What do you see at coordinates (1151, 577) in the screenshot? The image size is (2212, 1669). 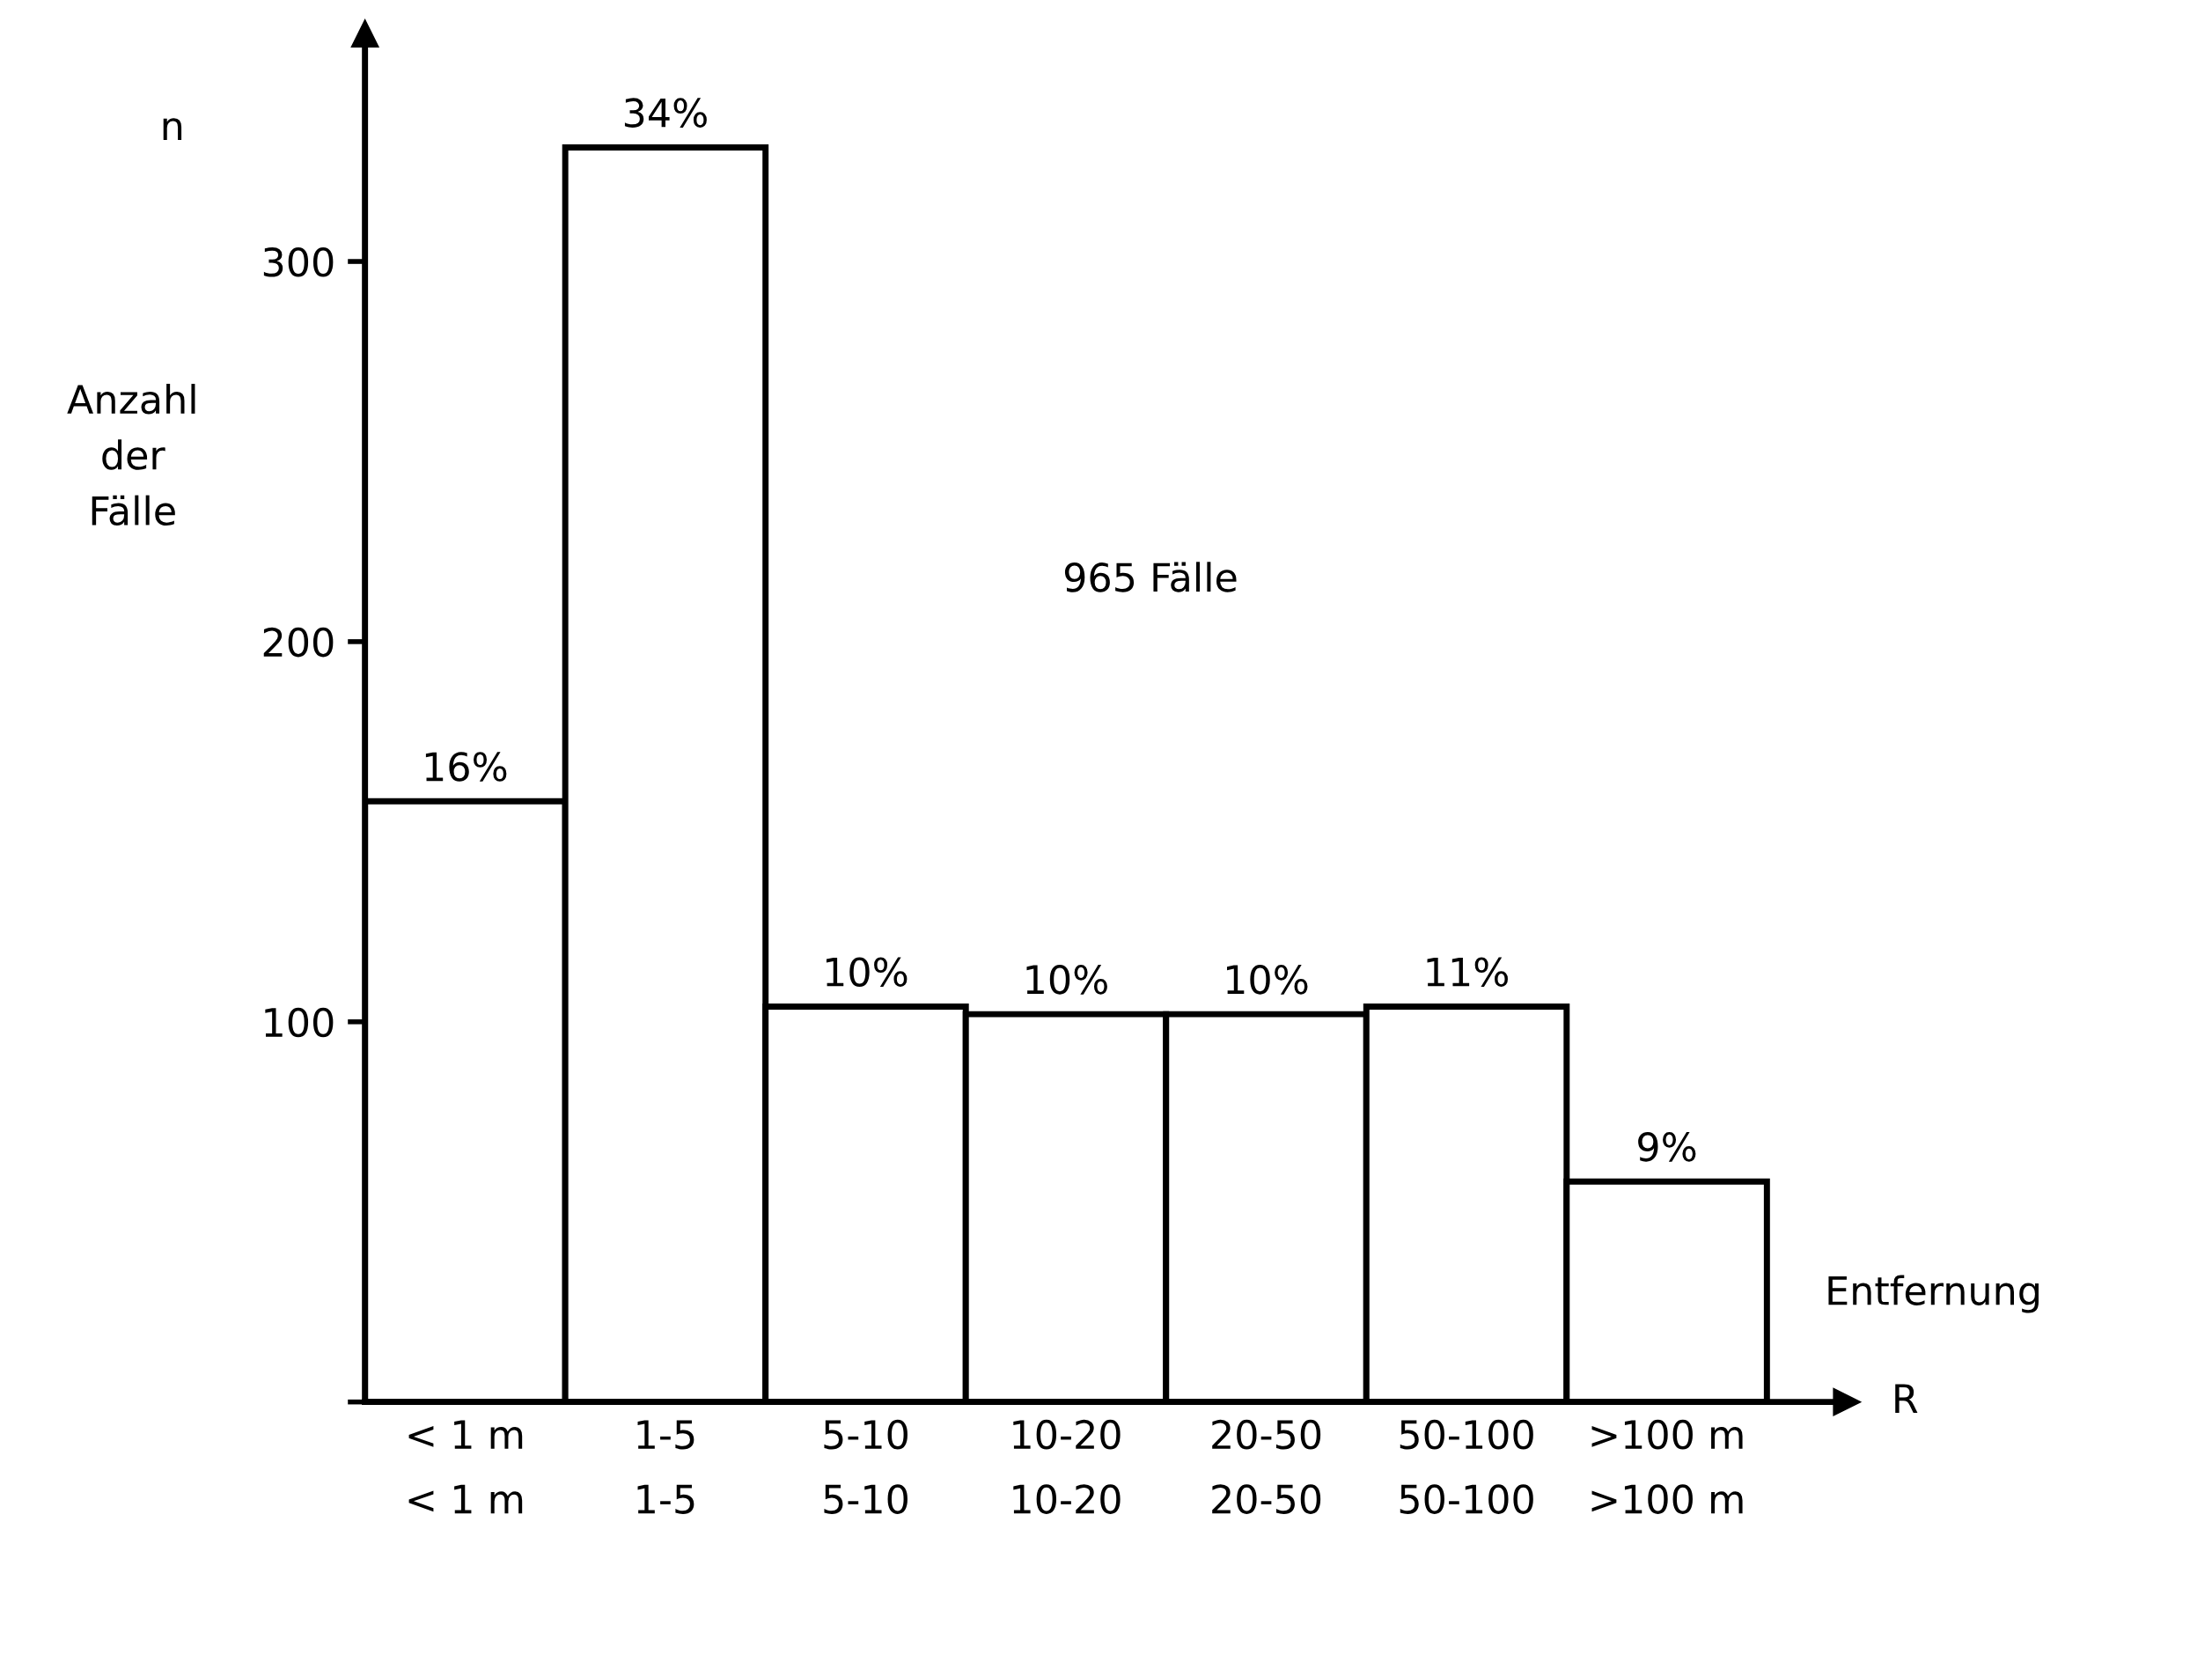 I see `annotation: 965 Fälle` at bounding box center [1151, 577].